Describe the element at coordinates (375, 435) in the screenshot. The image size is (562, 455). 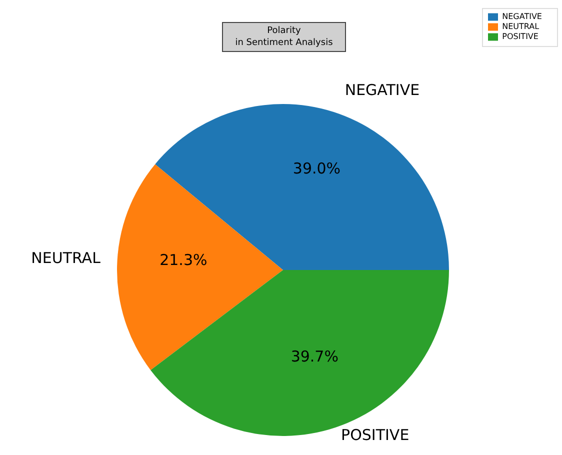
I see `slice-label: POSITIVE` at that location.